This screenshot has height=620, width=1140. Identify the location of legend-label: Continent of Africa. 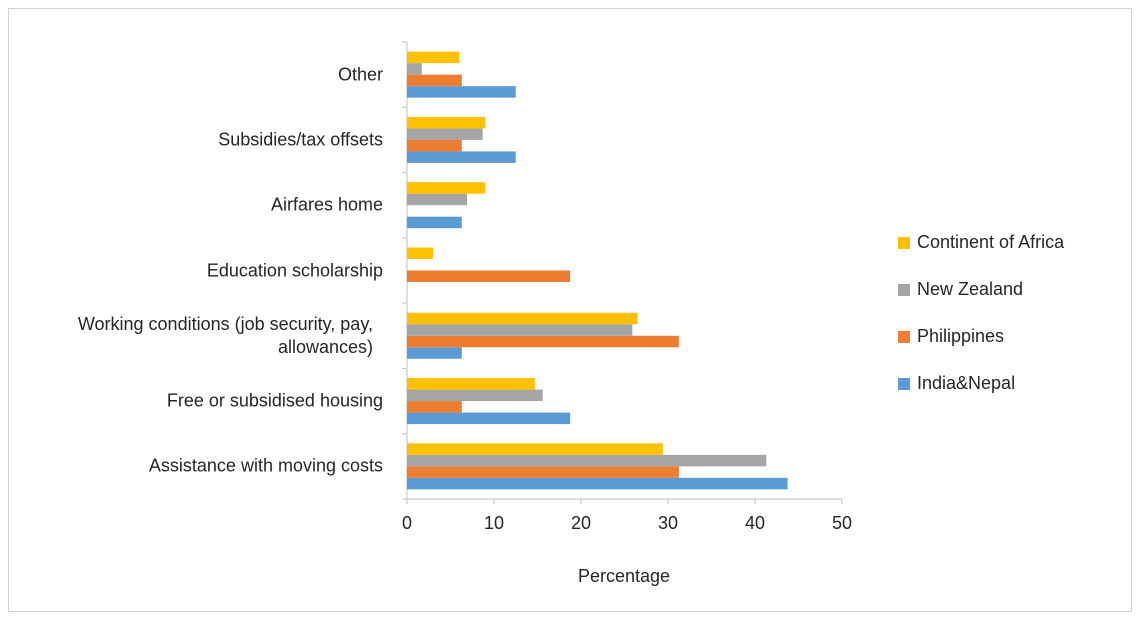
(991, 242).